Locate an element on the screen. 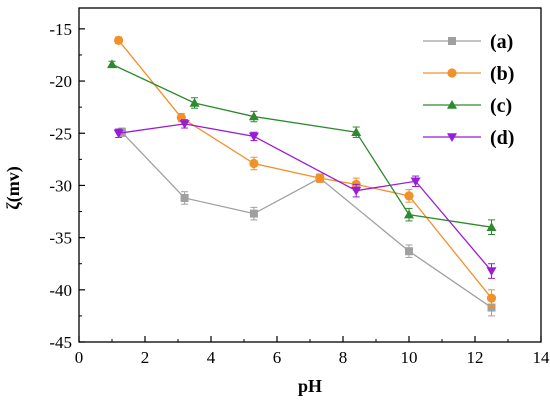 Image resolution: width=550 pixels, height=405 pixels. legend-item-b-marker is located at coordinates (452, 73).